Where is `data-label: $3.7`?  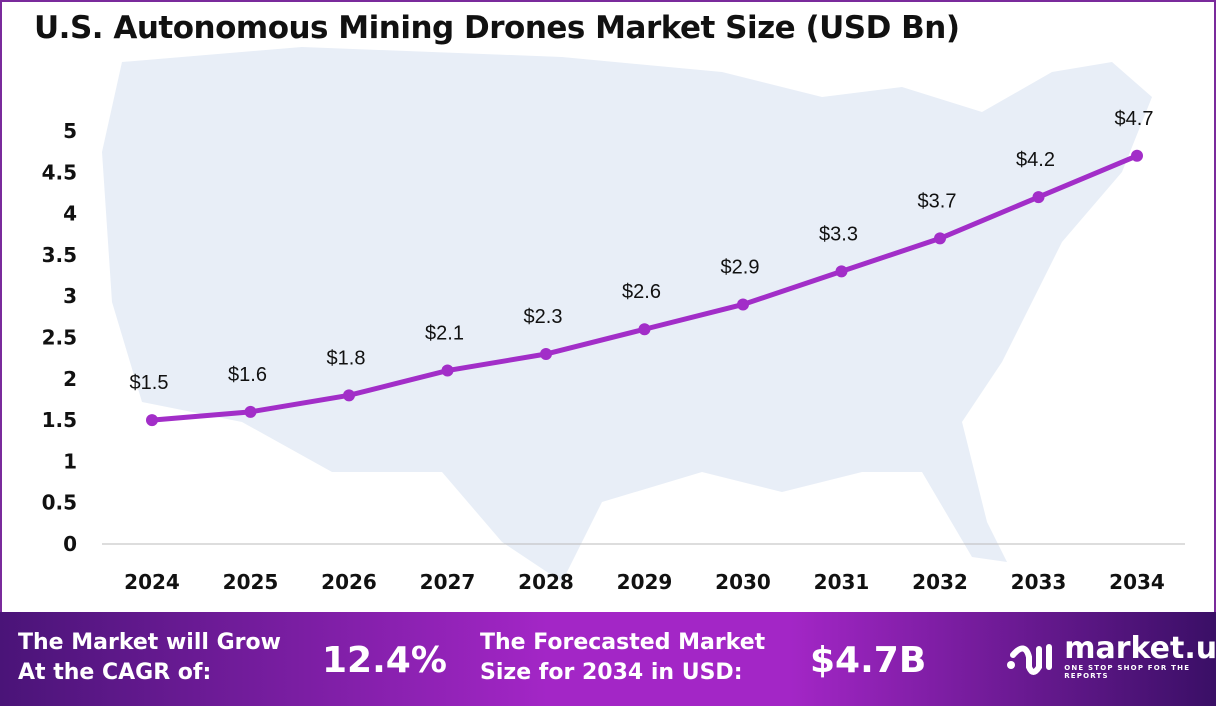 data-label: $3.7 is located at coordinates (937, 201).